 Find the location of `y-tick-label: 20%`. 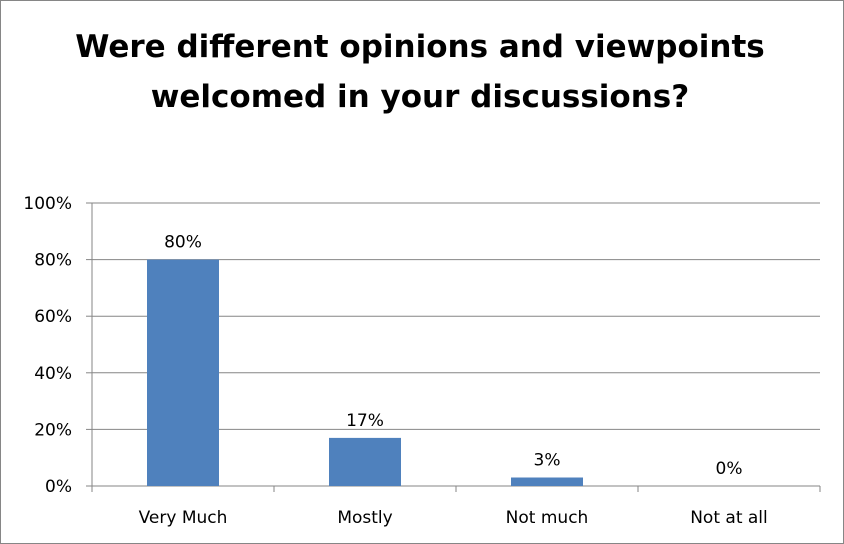

y-tick-label: 20% is located at coordinates (53, 430).